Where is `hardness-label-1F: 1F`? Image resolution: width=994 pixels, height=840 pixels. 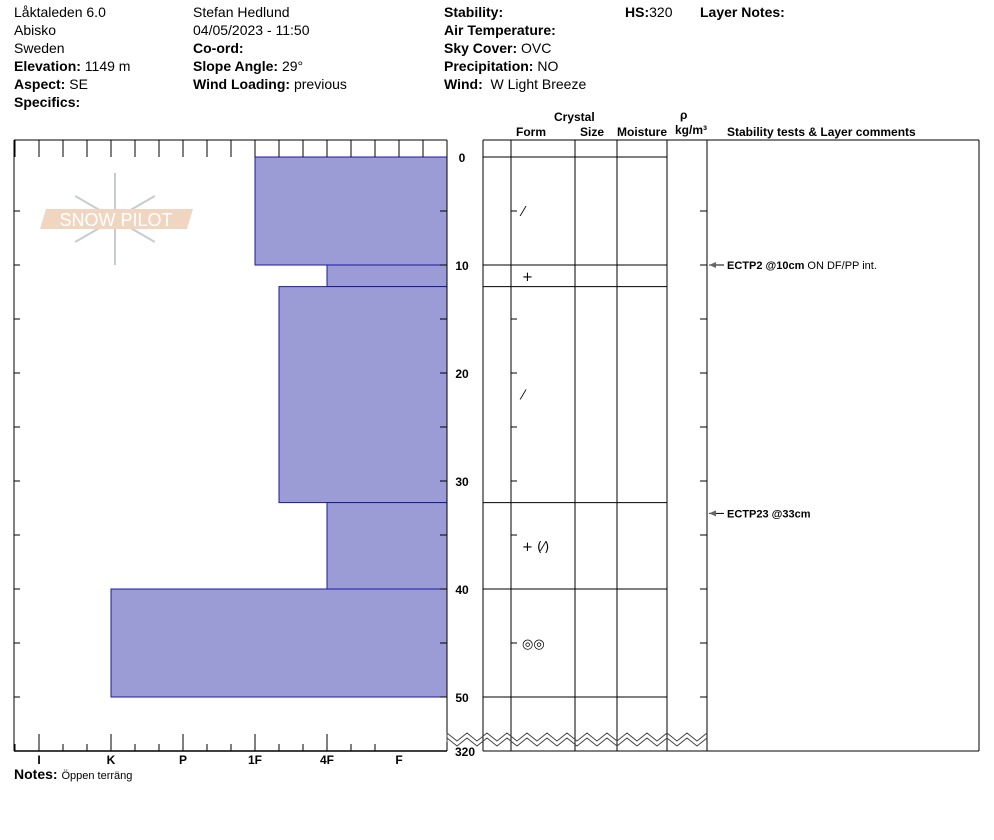
hardness-label-1F: 1F is located at coordinates (255, 760).